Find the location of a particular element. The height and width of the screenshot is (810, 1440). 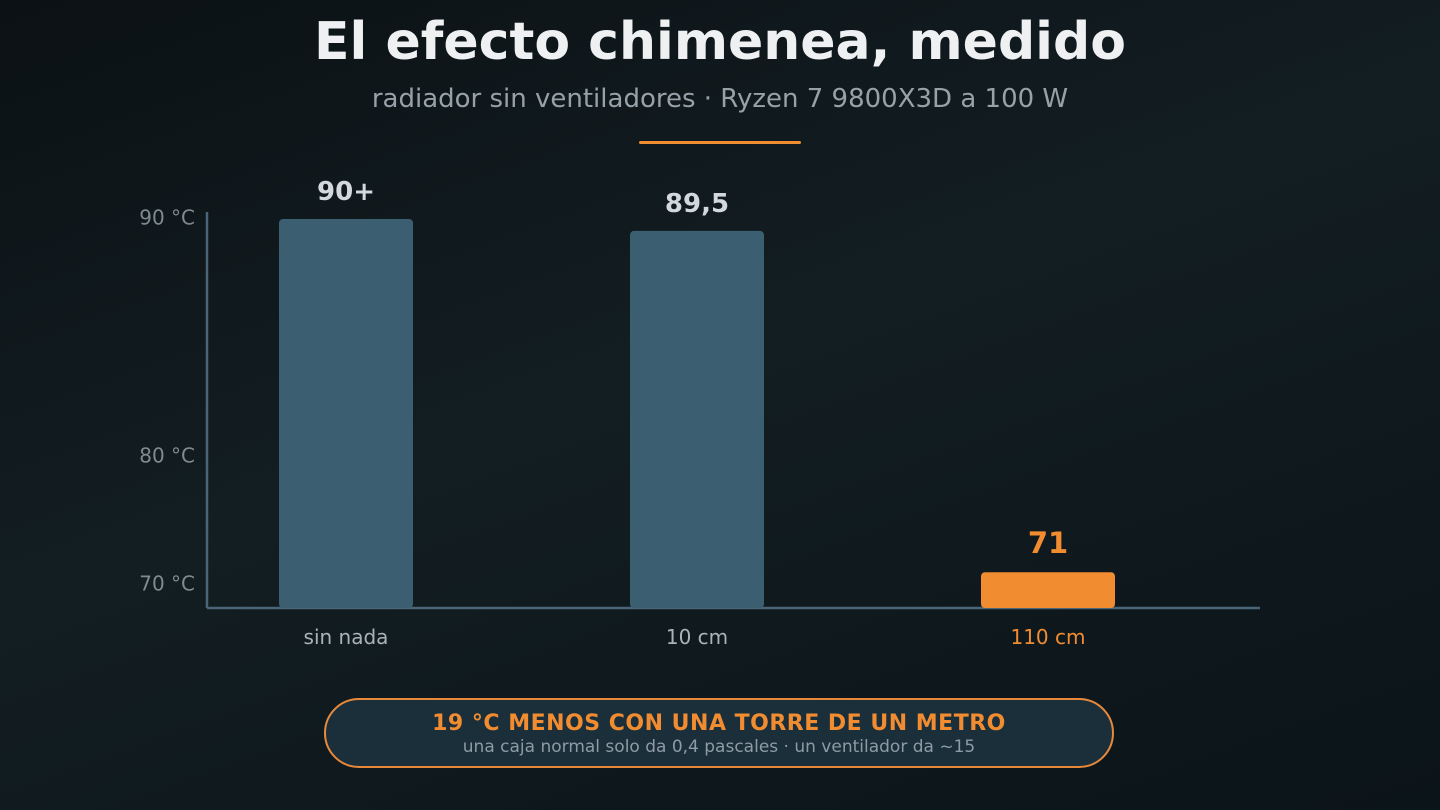

x-category-label: 110 cm is located at coordinates (1047, 637).